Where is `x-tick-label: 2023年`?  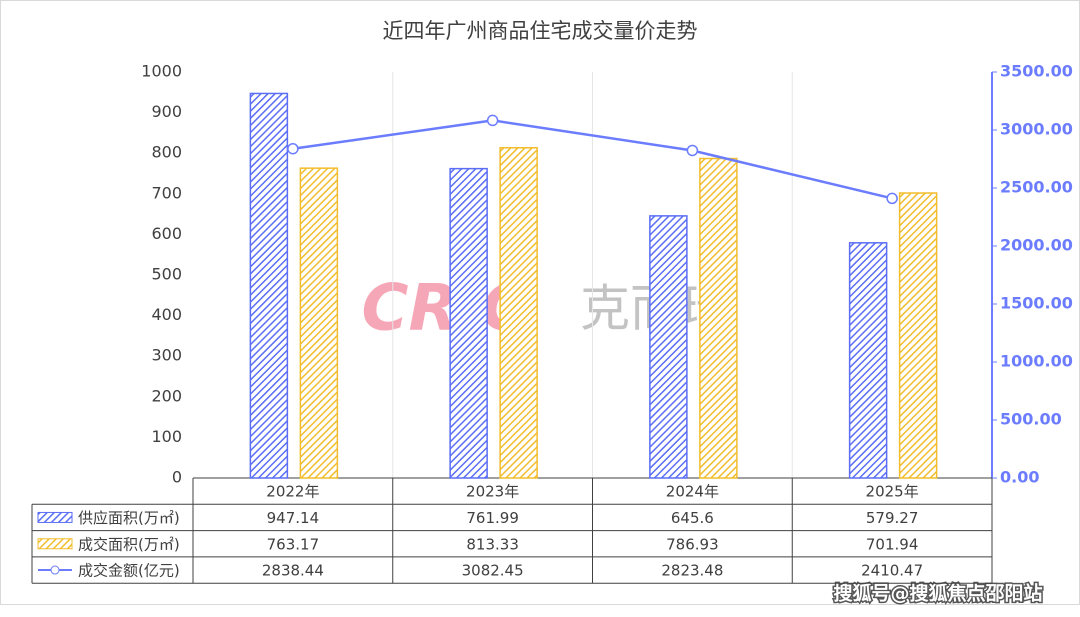 x-tick-label: 2023年 is located at coordinates (492, 492).